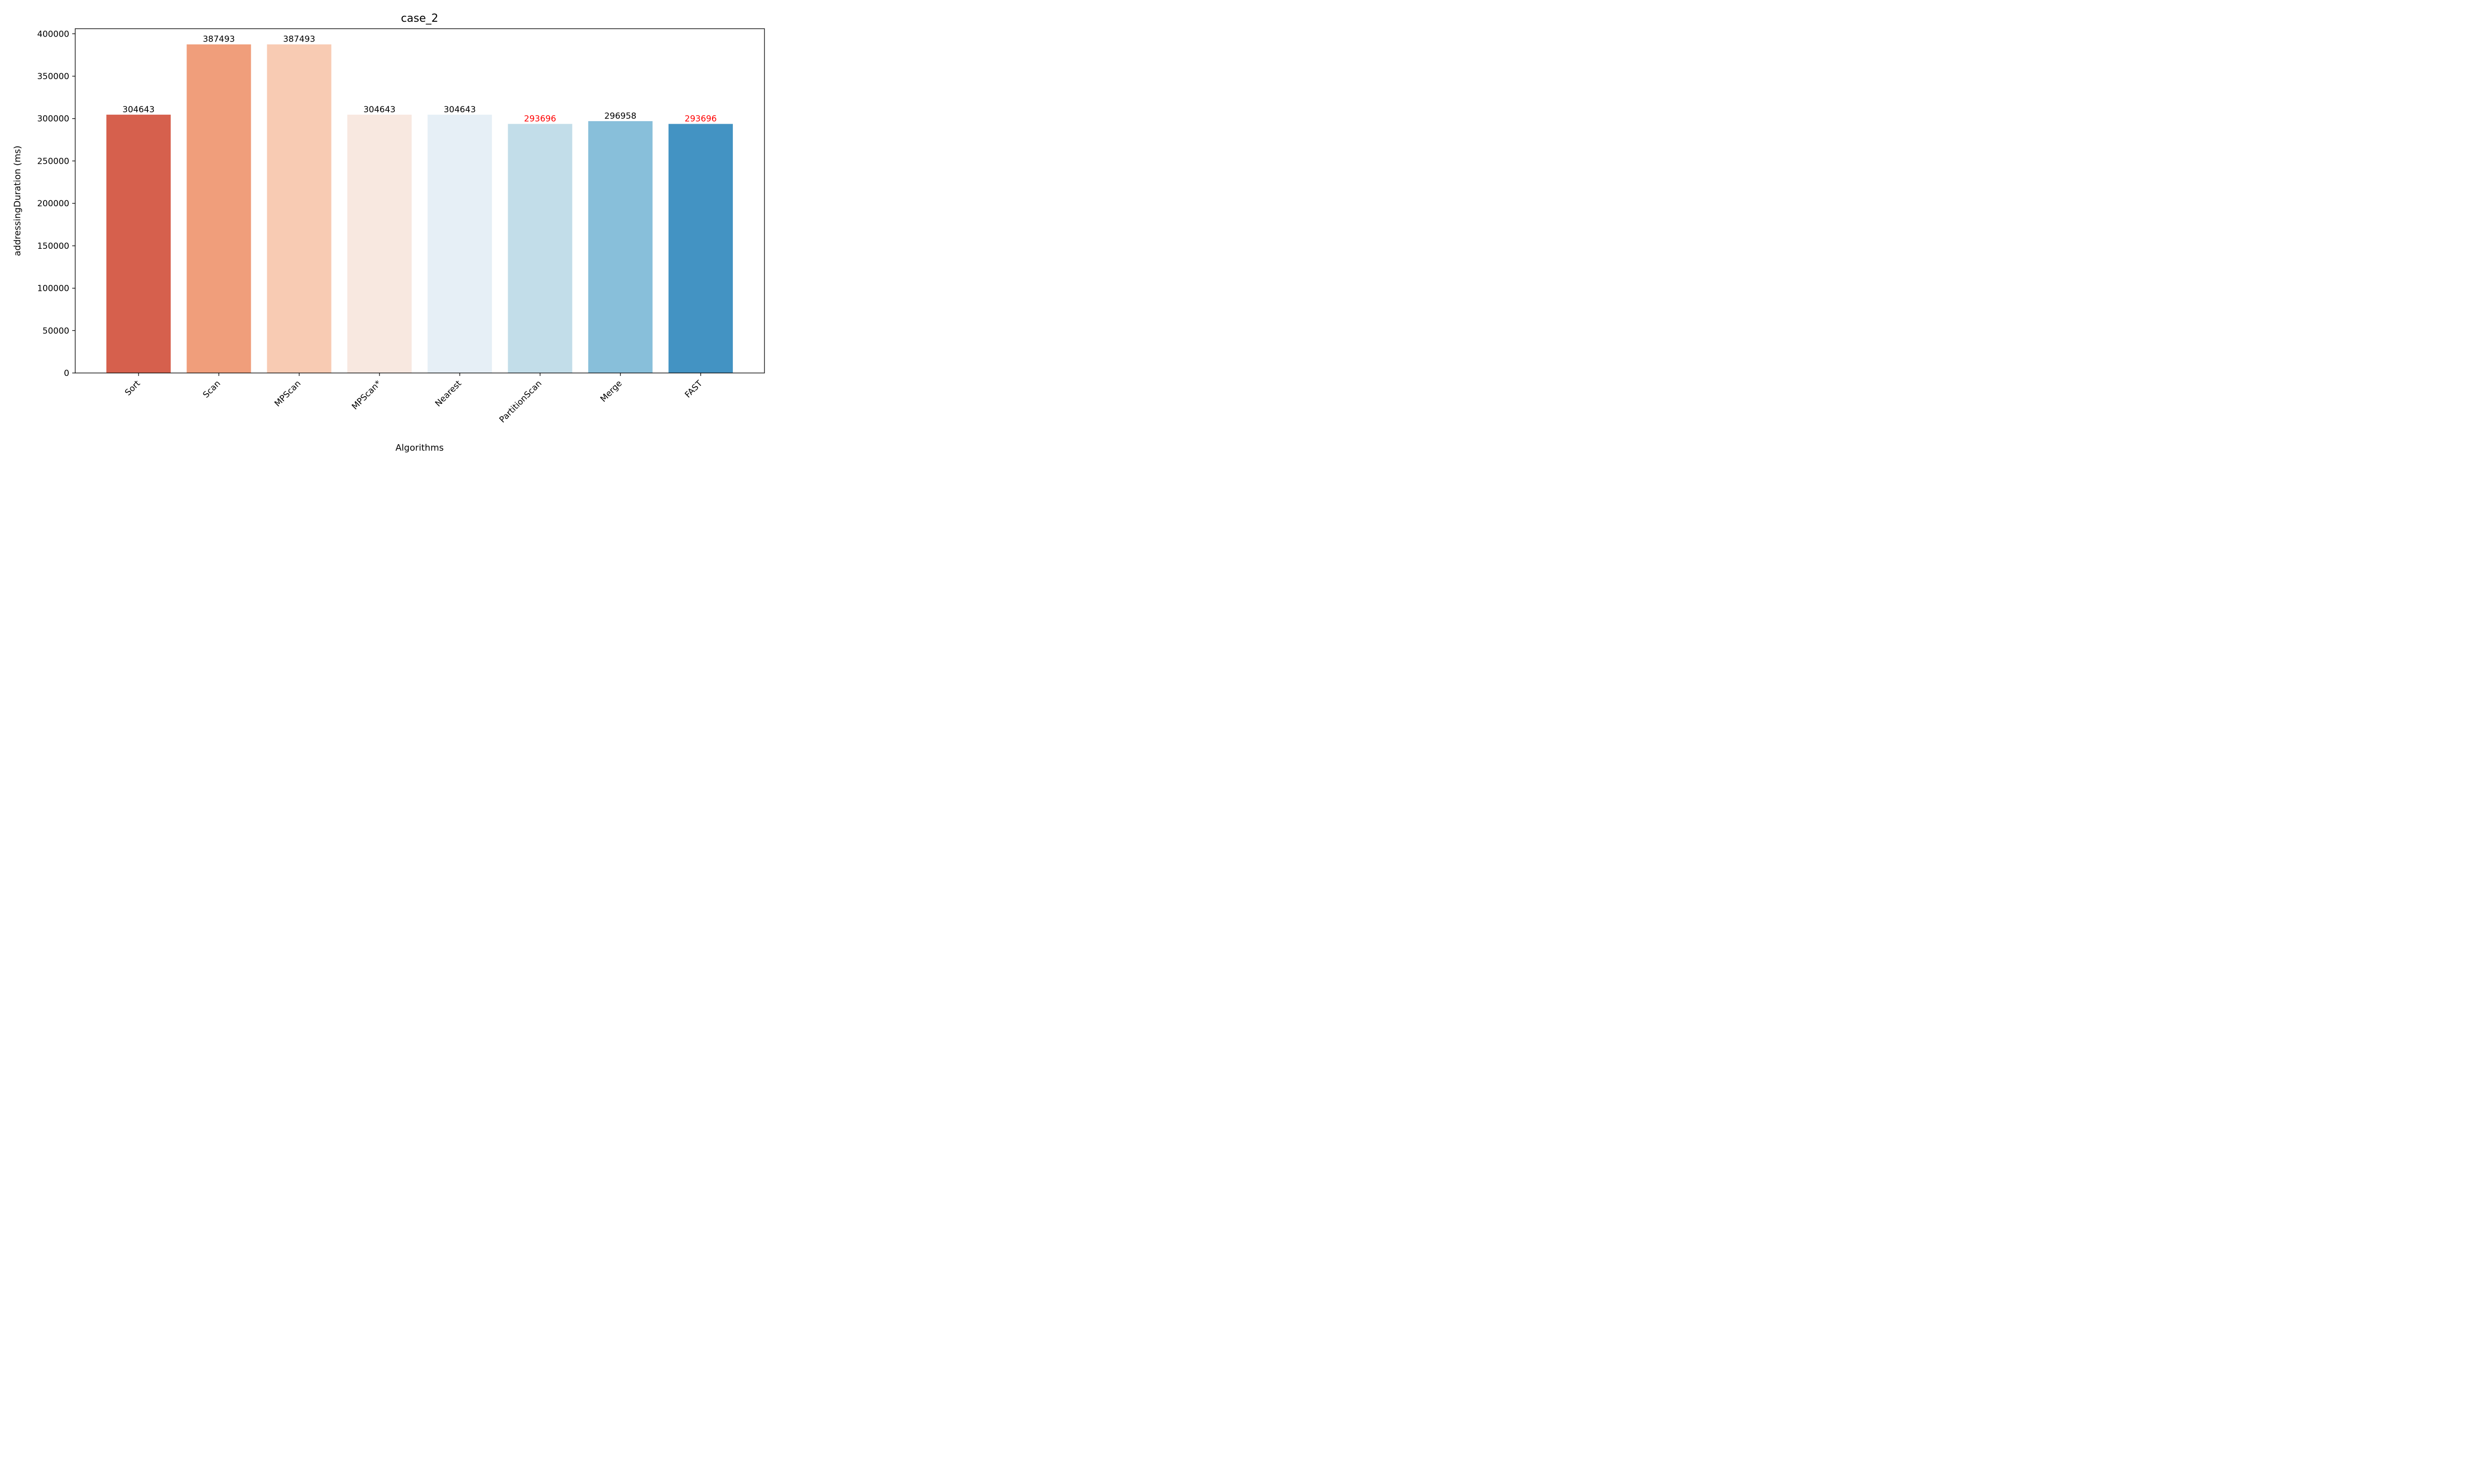  Describe the element at coordinates (53, 119) in the screenshot. I see `y-tick-label: 300000` at that location.